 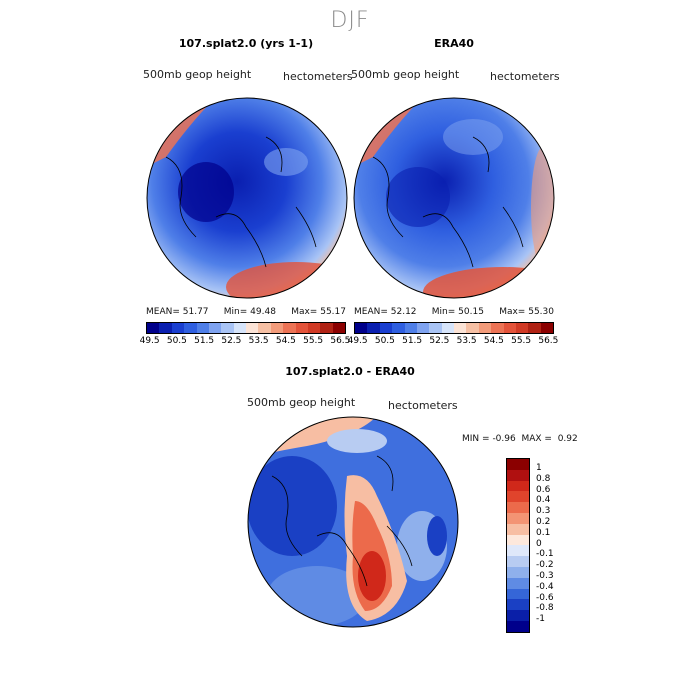 What do you see at coordinates (350, 371) in the screenshot?
I see `diff-title: 107.splat2.0 - ERA40` at bounding box center [350, 371].